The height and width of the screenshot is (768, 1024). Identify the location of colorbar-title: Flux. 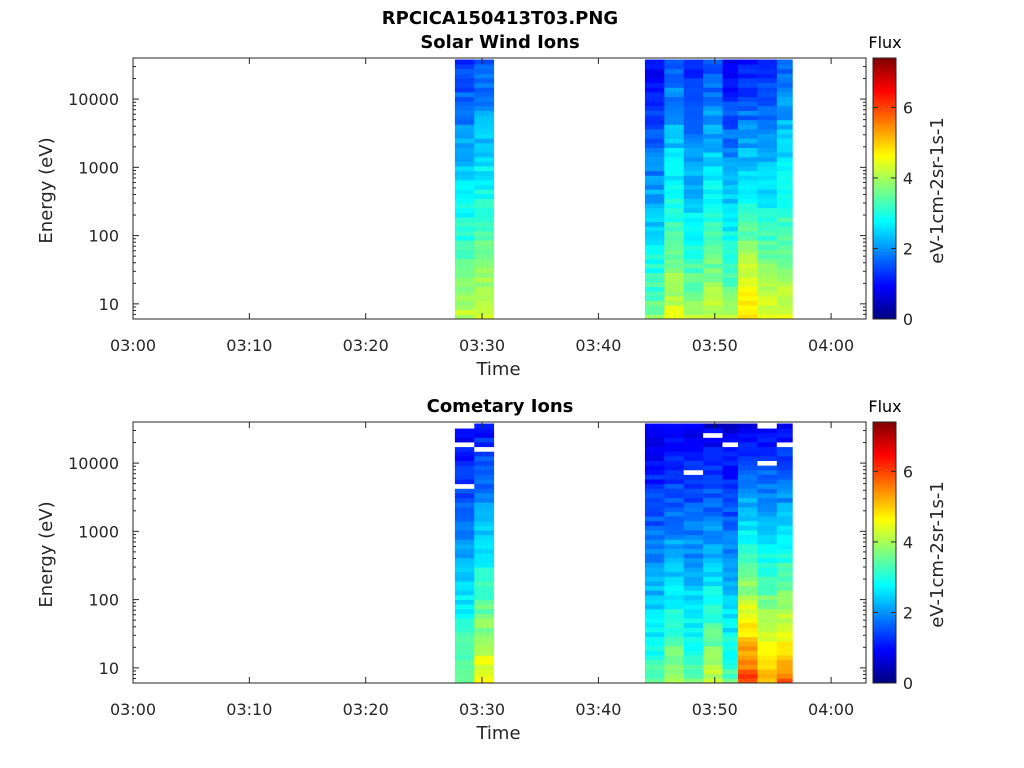
(884, 406).